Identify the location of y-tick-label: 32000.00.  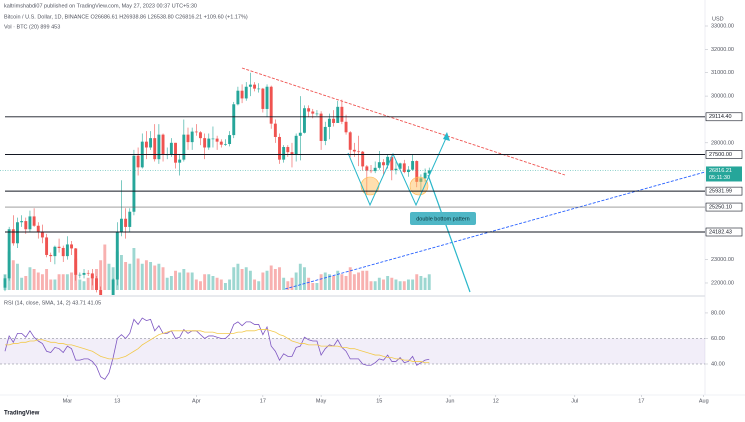
(722, 50).